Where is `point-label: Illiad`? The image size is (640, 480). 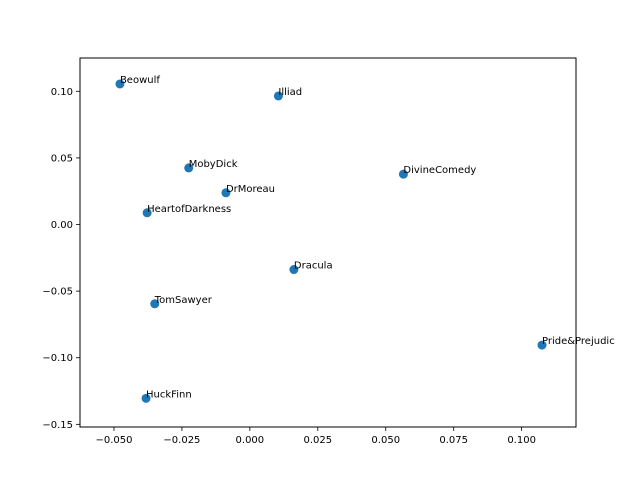 point-label: Illiad is located at coordinates (290, 92).